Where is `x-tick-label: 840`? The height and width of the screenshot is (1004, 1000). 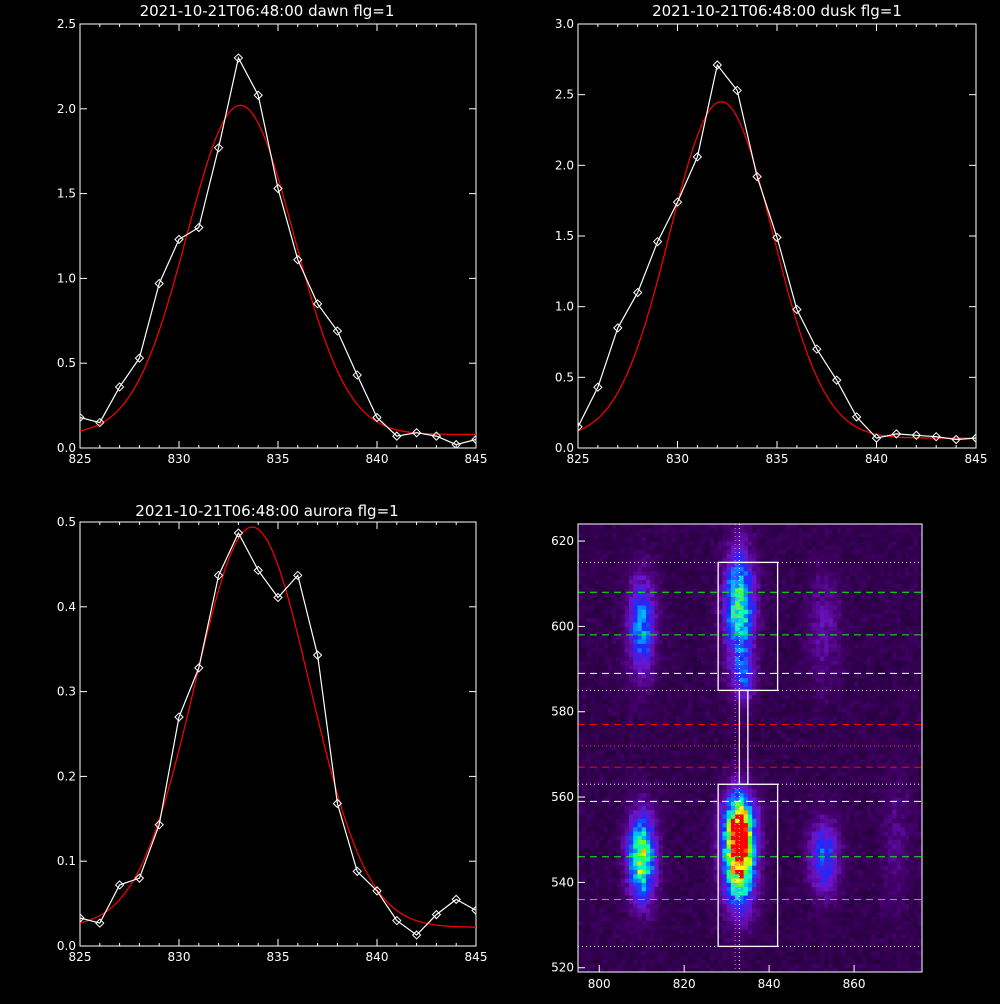
x-tick-label: 840 is located at coordinates (876, 459).